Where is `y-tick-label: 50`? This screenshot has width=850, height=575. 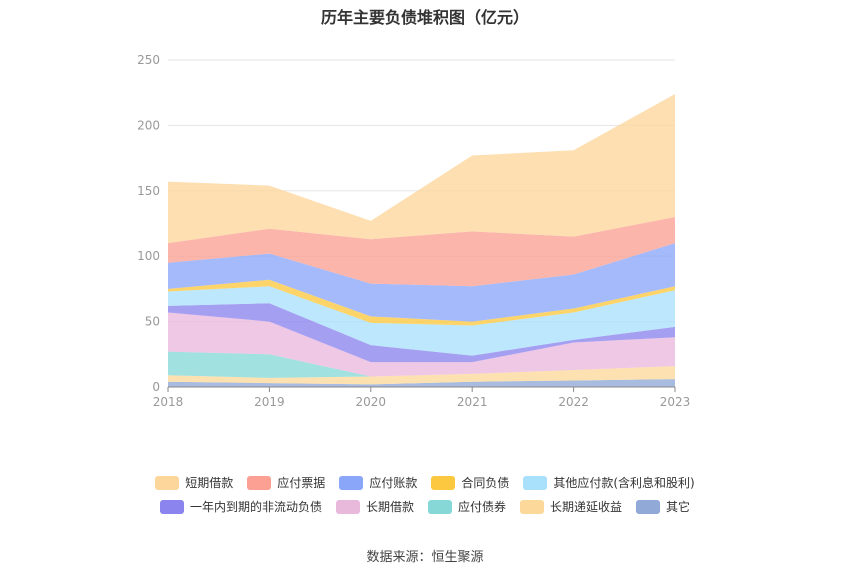 y-tick-label: 50 is located at coordinates (152, 322).